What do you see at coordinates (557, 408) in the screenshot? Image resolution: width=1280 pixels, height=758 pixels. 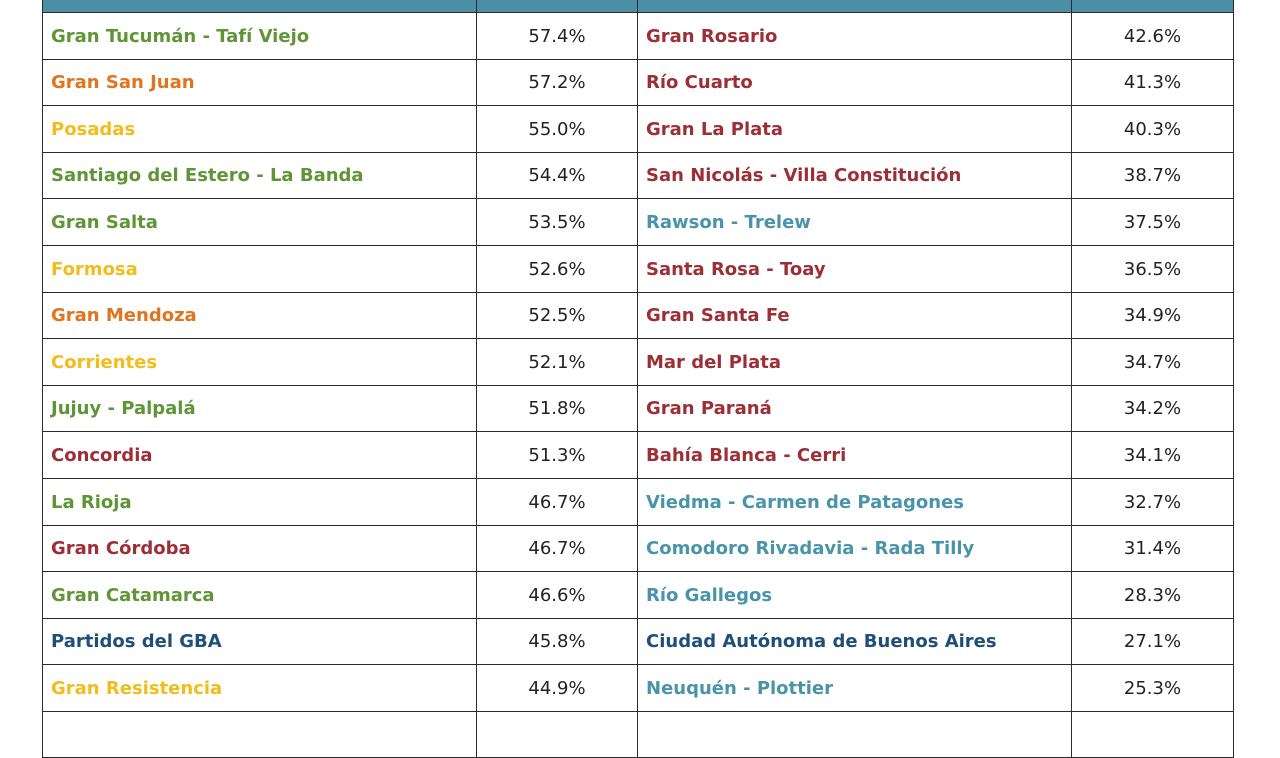 I see `percentage: 51.8%` at bounding box center [557, 408].